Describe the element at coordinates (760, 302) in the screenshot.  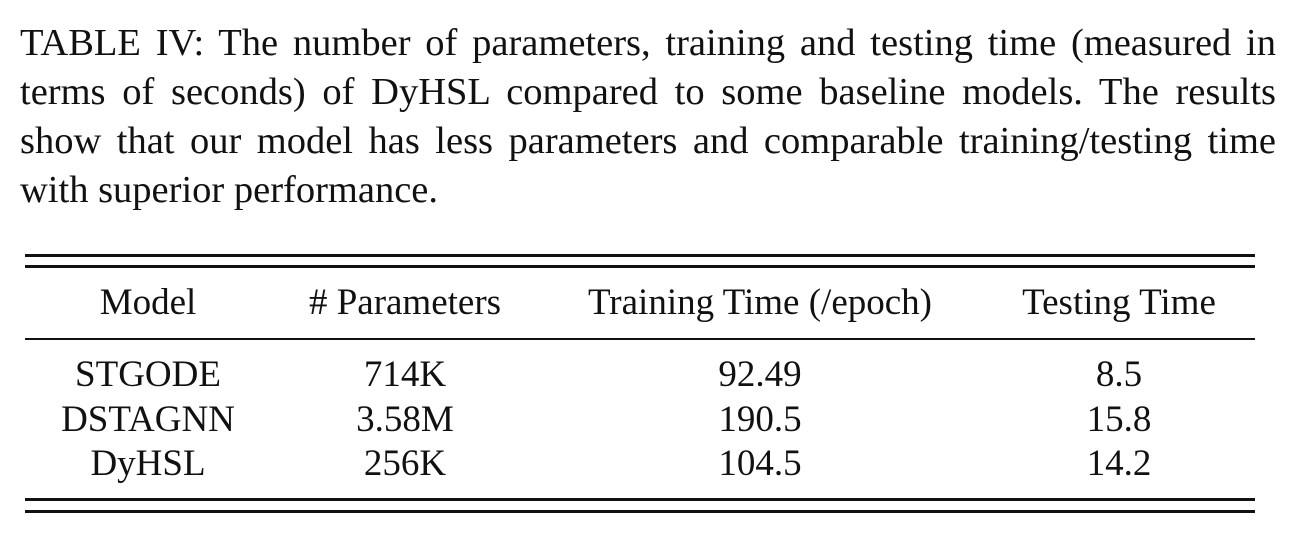
I see `header-cell: Training Time (/epoch)` at that location.